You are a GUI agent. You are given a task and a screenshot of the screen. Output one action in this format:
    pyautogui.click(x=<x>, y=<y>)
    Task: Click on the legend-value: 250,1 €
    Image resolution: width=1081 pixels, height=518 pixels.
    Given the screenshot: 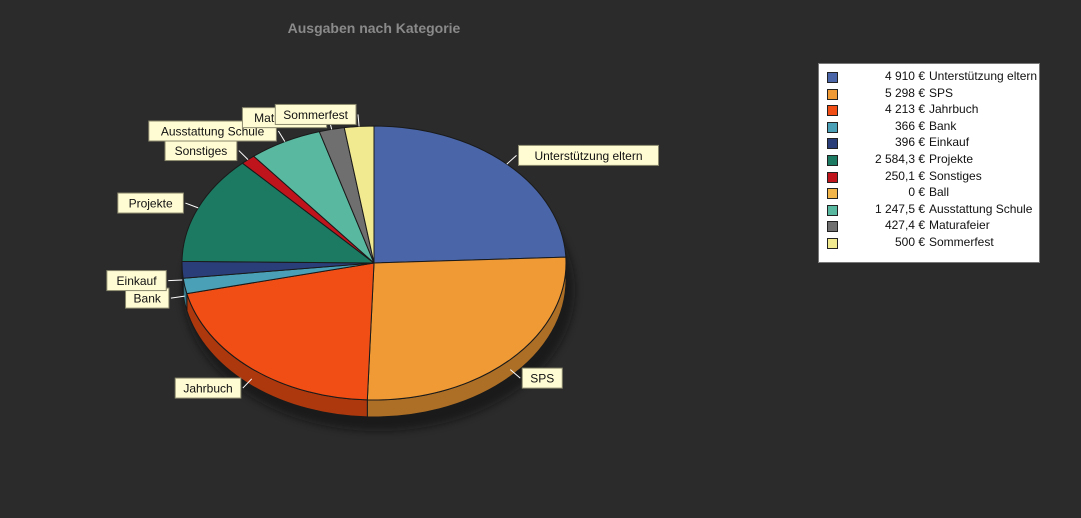 What is the action you would take?
    pyautogui.click(x=904, y=175)
    